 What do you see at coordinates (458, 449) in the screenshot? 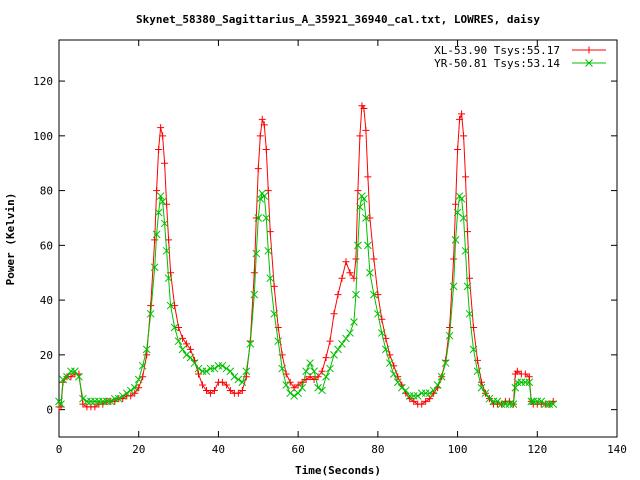
I see `x-tick-label: 100` at bounding box center [458, 449].